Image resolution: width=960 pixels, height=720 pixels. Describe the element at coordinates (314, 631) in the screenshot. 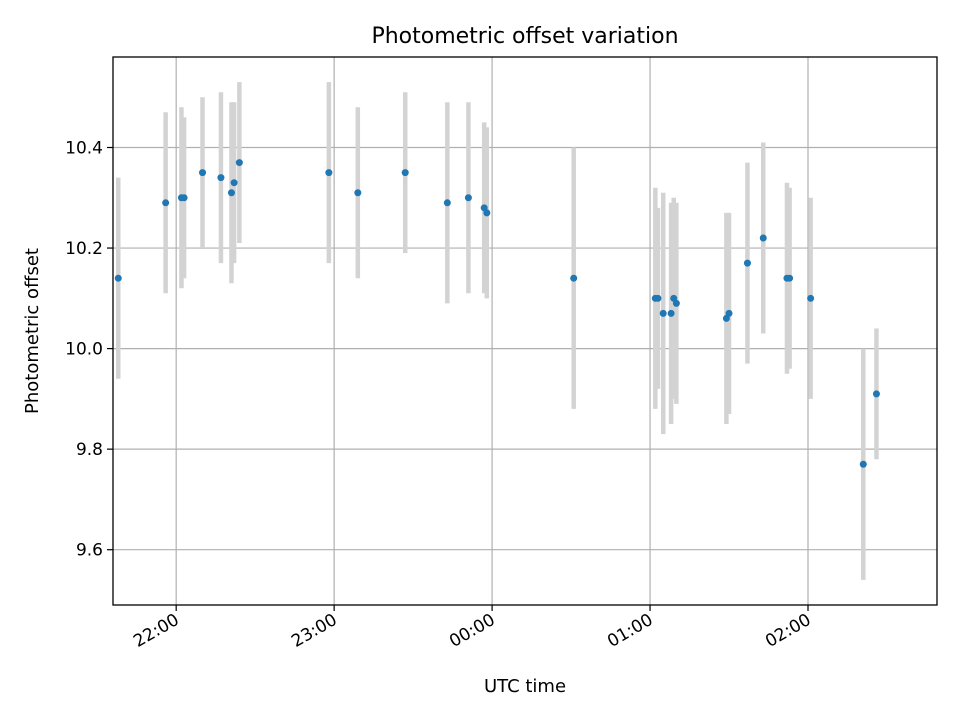

I see `x-tick-label: 23:00` at that location.